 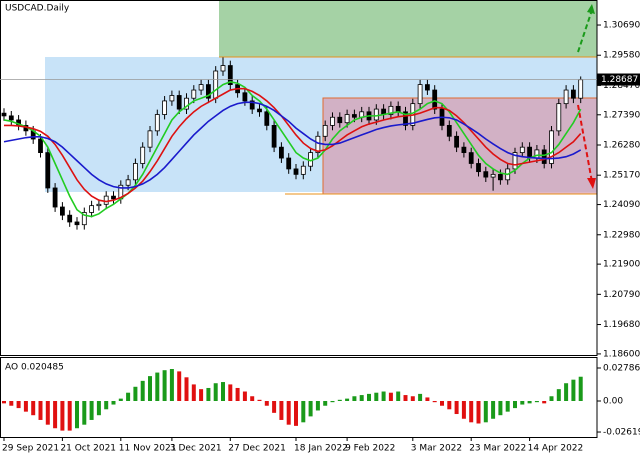 I want to click on up-arrow, so click(x=585, y=31).